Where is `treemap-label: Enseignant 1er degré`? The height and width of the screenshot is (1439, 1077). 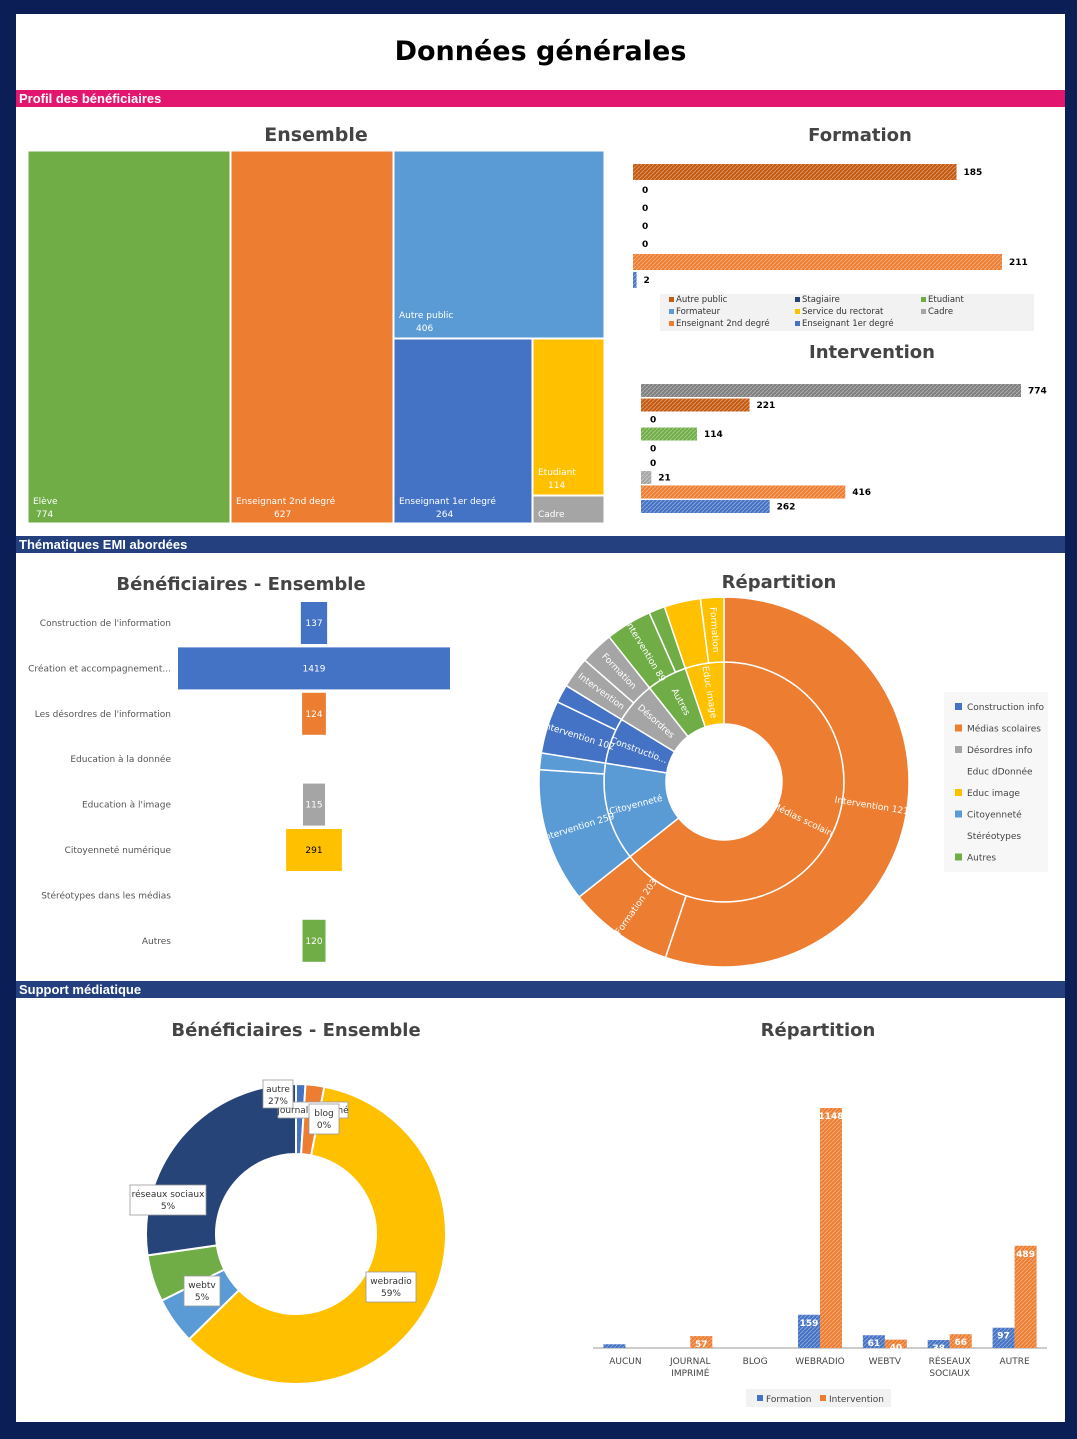 treemap-label: Enseignant 1er degré is located at coordinates (447, 501).